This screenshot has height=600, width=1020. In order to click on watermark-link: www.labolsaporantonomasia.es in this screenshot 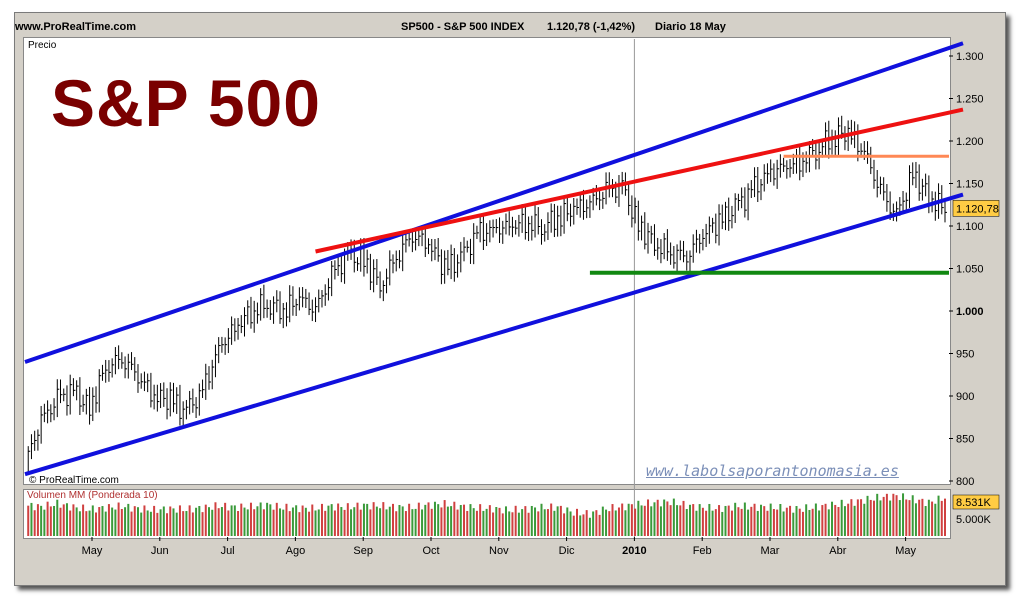, I will do `click(772, 471)`.